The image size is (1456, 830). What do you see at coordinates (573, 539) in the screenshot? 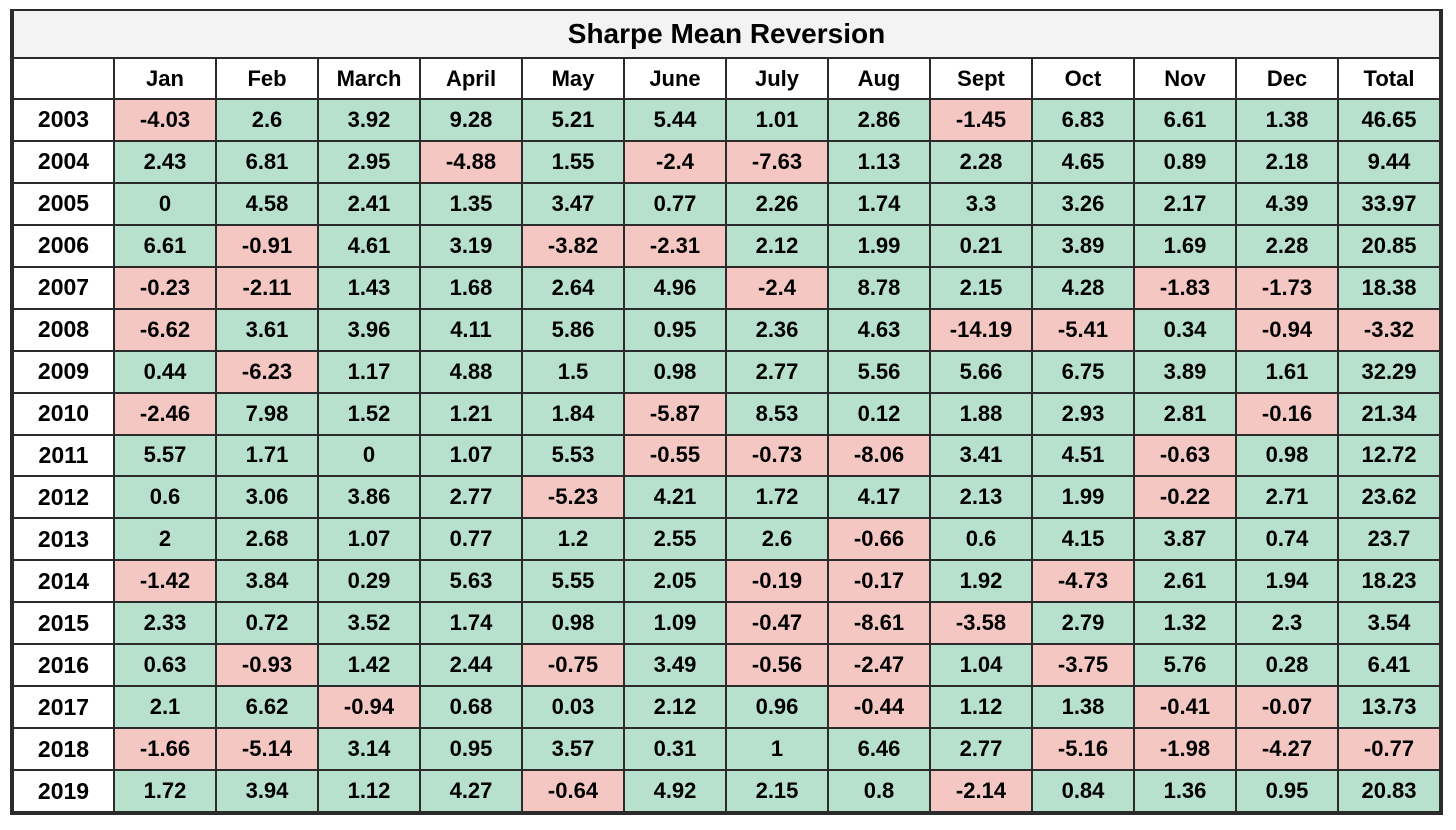
I see `value-cell: 1.2` at bounding box center [573, 539].